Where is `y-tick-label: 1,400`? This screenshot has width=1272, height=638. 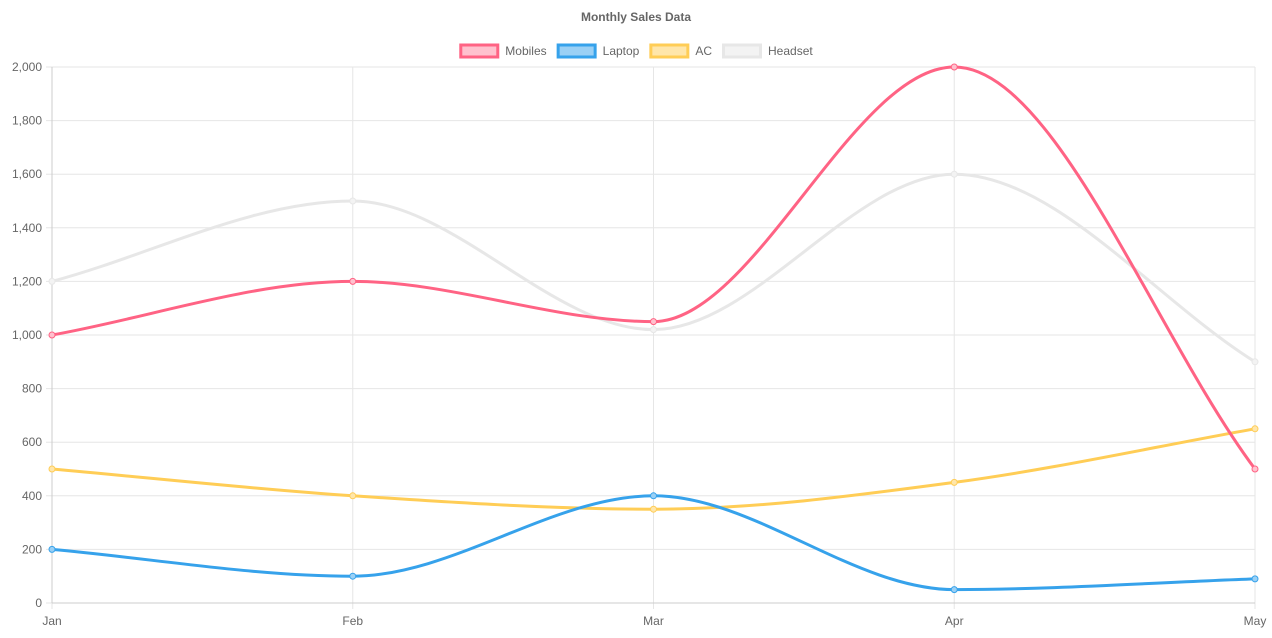
y-tick-label: 1,400 is located at coordinates (27, 228).